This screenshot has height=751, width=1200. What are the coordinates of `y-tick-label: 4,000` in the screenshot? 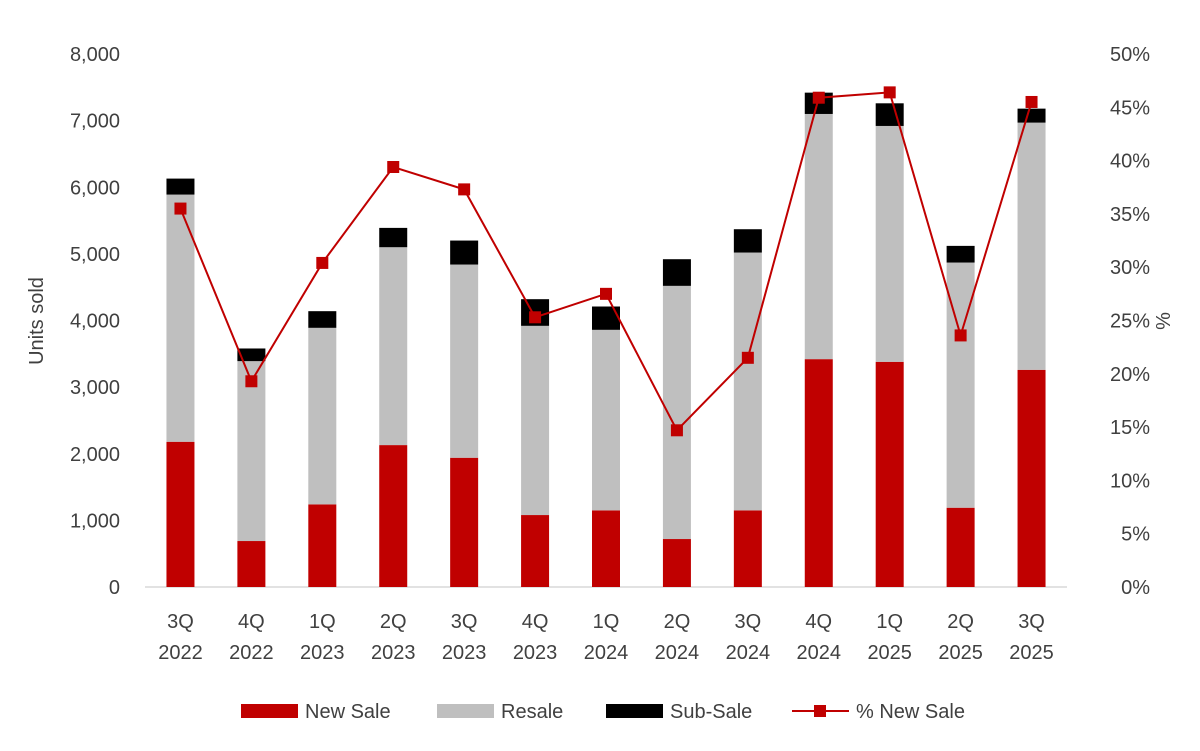 It's located at (95, 322).